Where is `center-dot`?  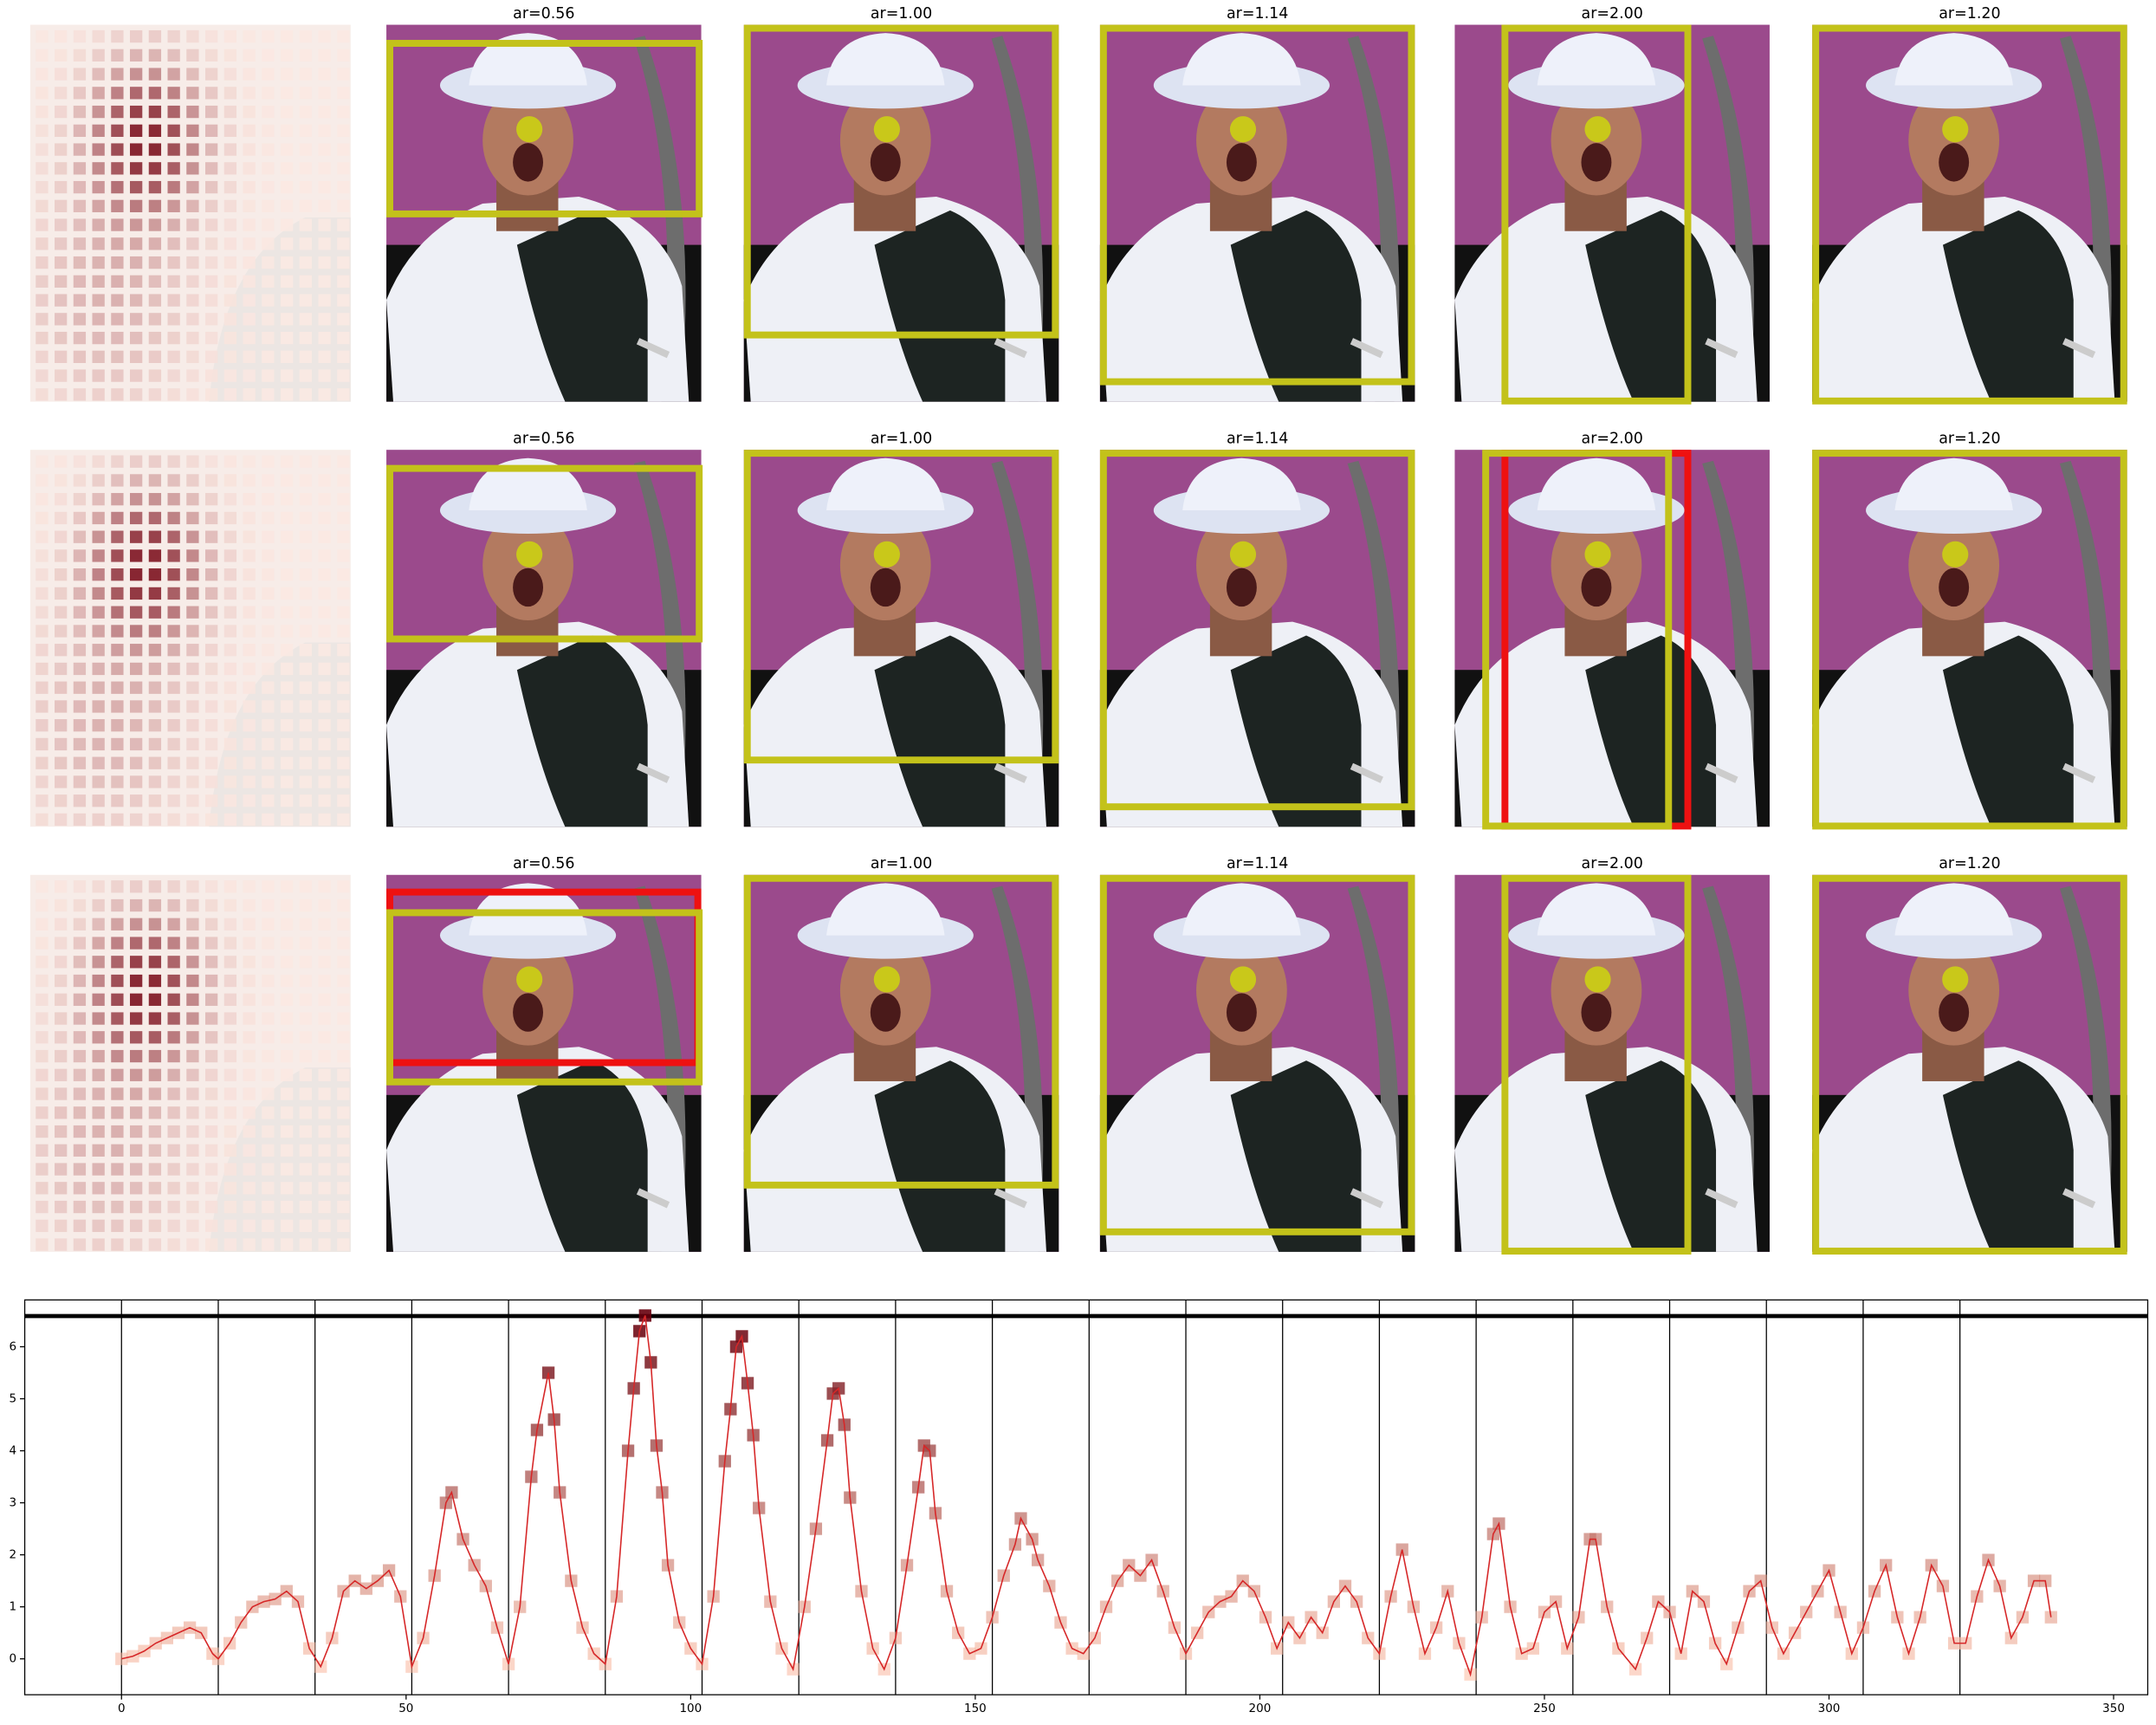 center-dot is located at coordinates (529, 979).